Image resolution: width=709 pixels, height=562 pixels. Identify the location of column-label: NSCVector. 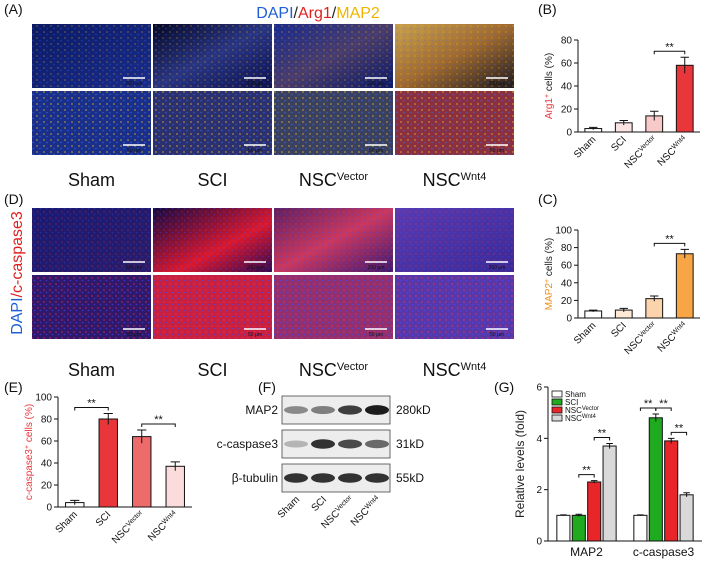
(334, 370).